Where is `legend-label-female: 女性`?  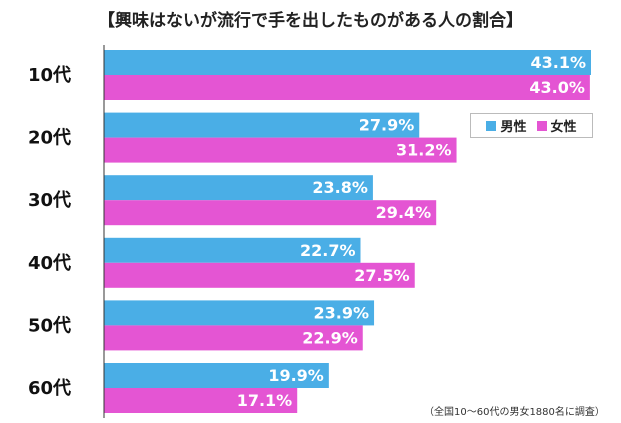 legend-label-female: 女性 is located at coordinates (563, 127).